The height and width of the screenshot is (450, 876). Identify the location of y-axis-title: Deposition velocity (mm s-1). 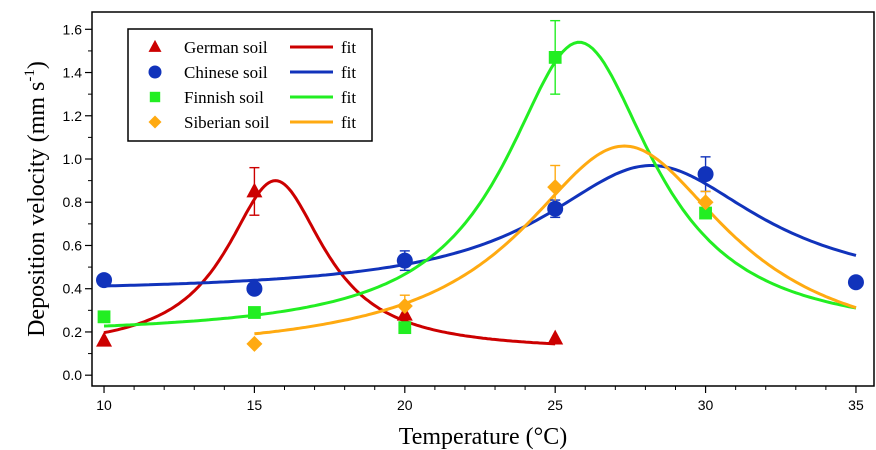
(36, 199).